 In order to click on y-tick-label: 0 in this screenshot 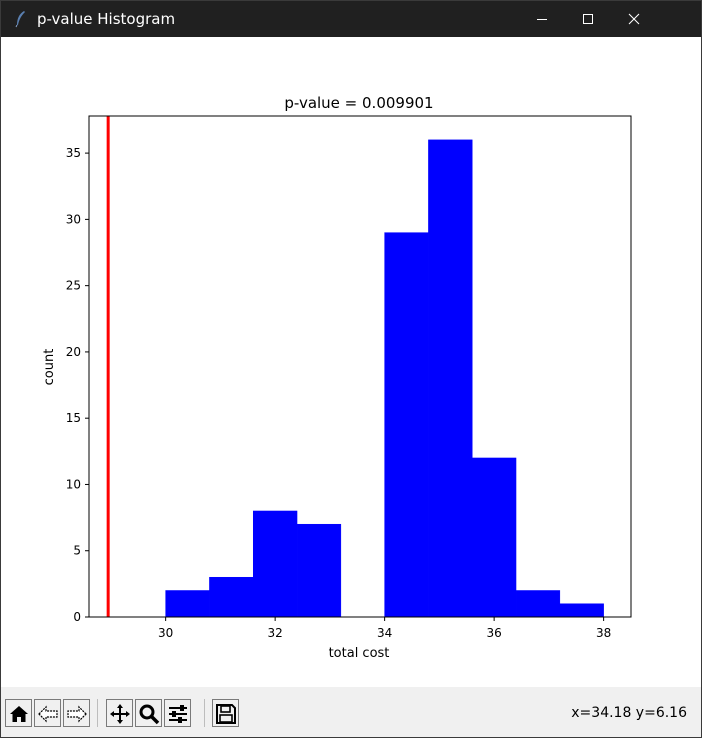, I will do `click(77, 617)`.